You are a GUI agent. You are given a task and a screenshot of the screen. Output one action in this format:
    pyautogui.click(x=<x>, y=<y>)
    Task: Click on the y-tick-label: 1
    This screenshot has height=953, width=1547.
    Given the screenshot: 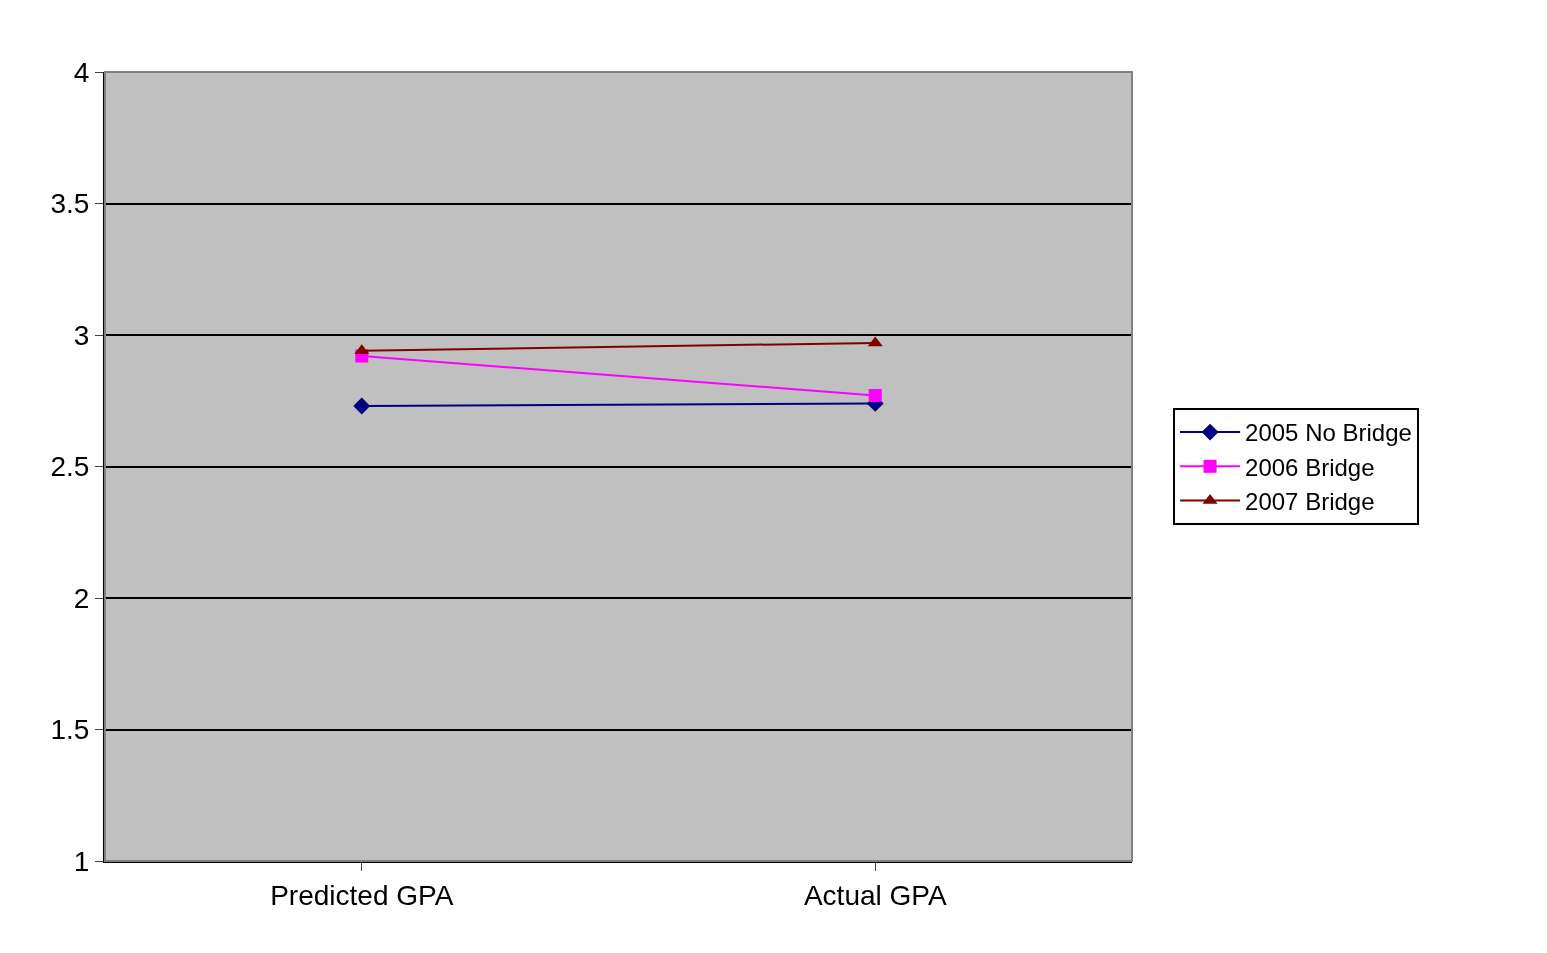 What is the action you would take?
    pyautogui.click(x=81, y=861)
    